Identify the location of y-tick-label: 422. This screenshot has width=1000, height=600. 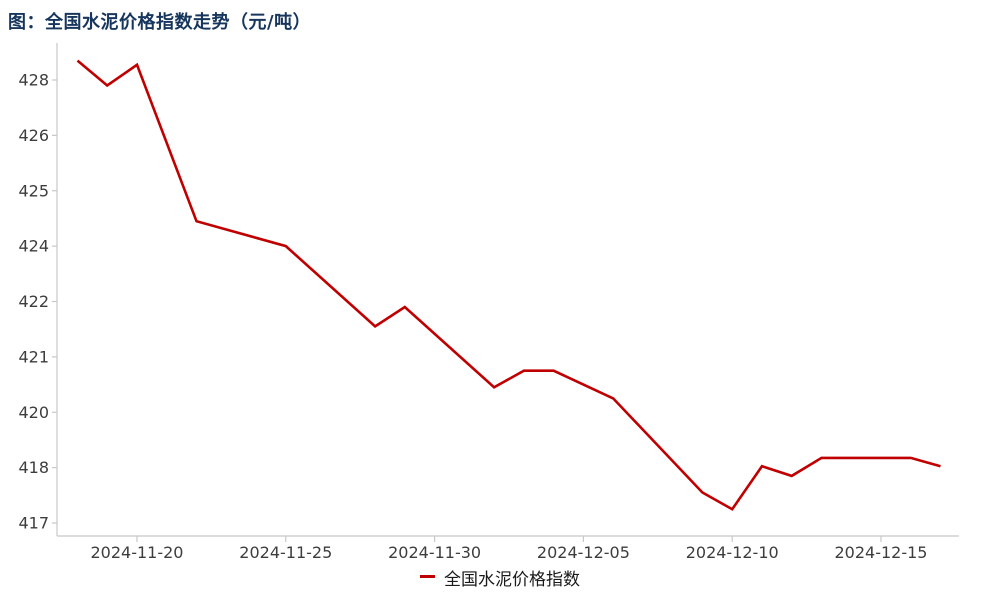
(33, 301).